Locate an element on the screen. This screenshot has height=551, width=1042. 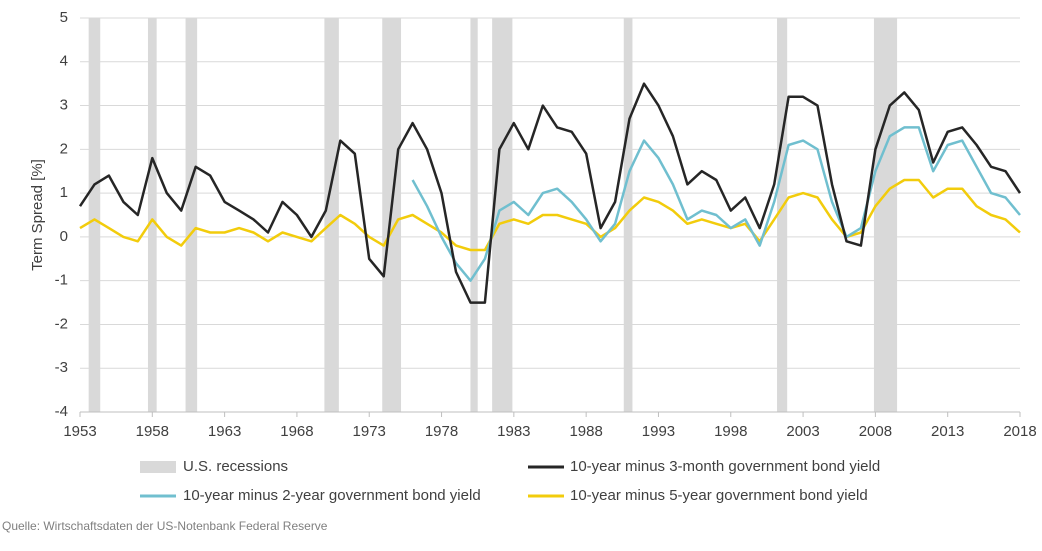
legend-label: U.S. recessions is located at coordinates (235, 466).